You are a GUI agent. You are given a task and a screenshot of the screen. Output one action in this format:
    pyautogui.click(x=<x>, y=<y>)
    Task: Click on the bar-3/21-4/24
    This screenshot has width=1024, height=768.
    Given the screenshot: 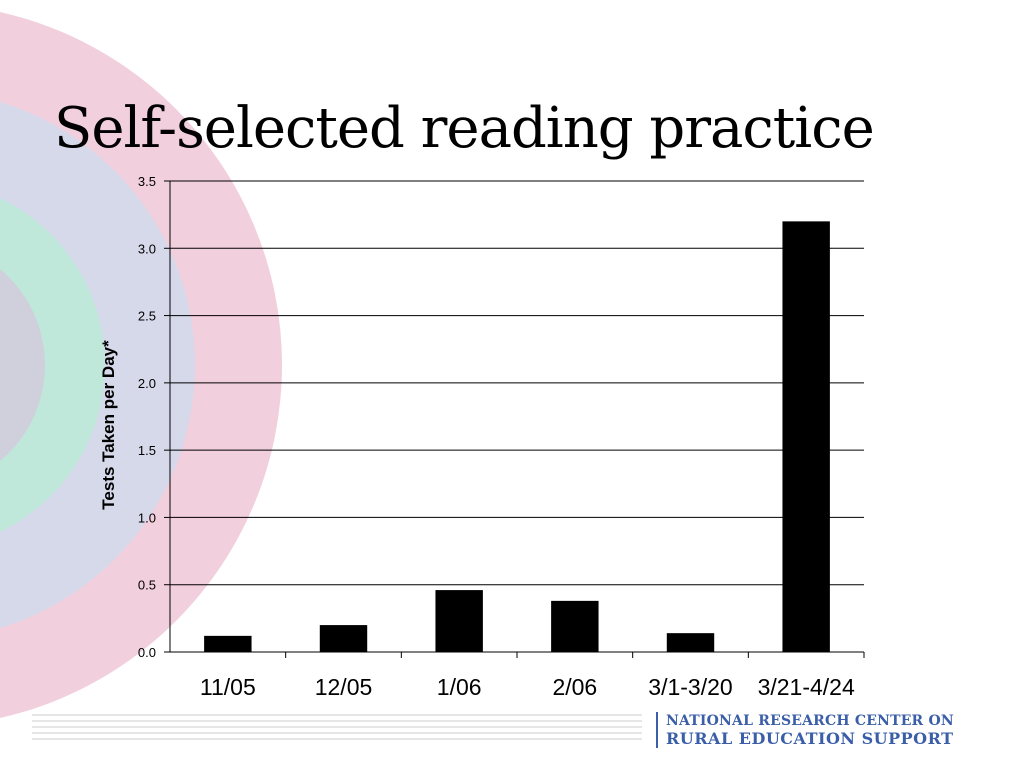 What is the action you would take?
    pyautogui.click(x=806, y=436)
    